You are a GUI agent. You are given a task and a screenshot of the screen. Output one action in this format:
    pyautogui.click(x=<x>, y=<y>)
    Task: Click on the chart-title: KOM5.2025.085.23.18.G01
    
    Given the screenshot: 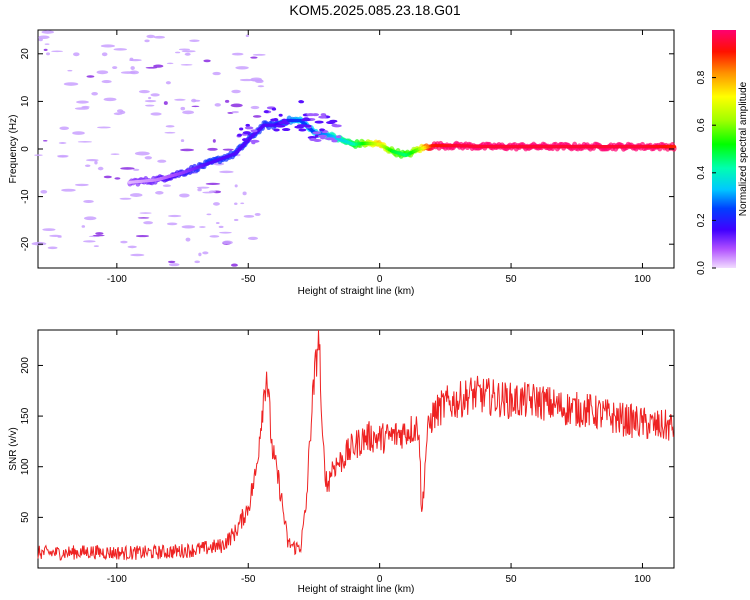 What is the action you would take?
    pyautogui.click(x=375, y=10)
    